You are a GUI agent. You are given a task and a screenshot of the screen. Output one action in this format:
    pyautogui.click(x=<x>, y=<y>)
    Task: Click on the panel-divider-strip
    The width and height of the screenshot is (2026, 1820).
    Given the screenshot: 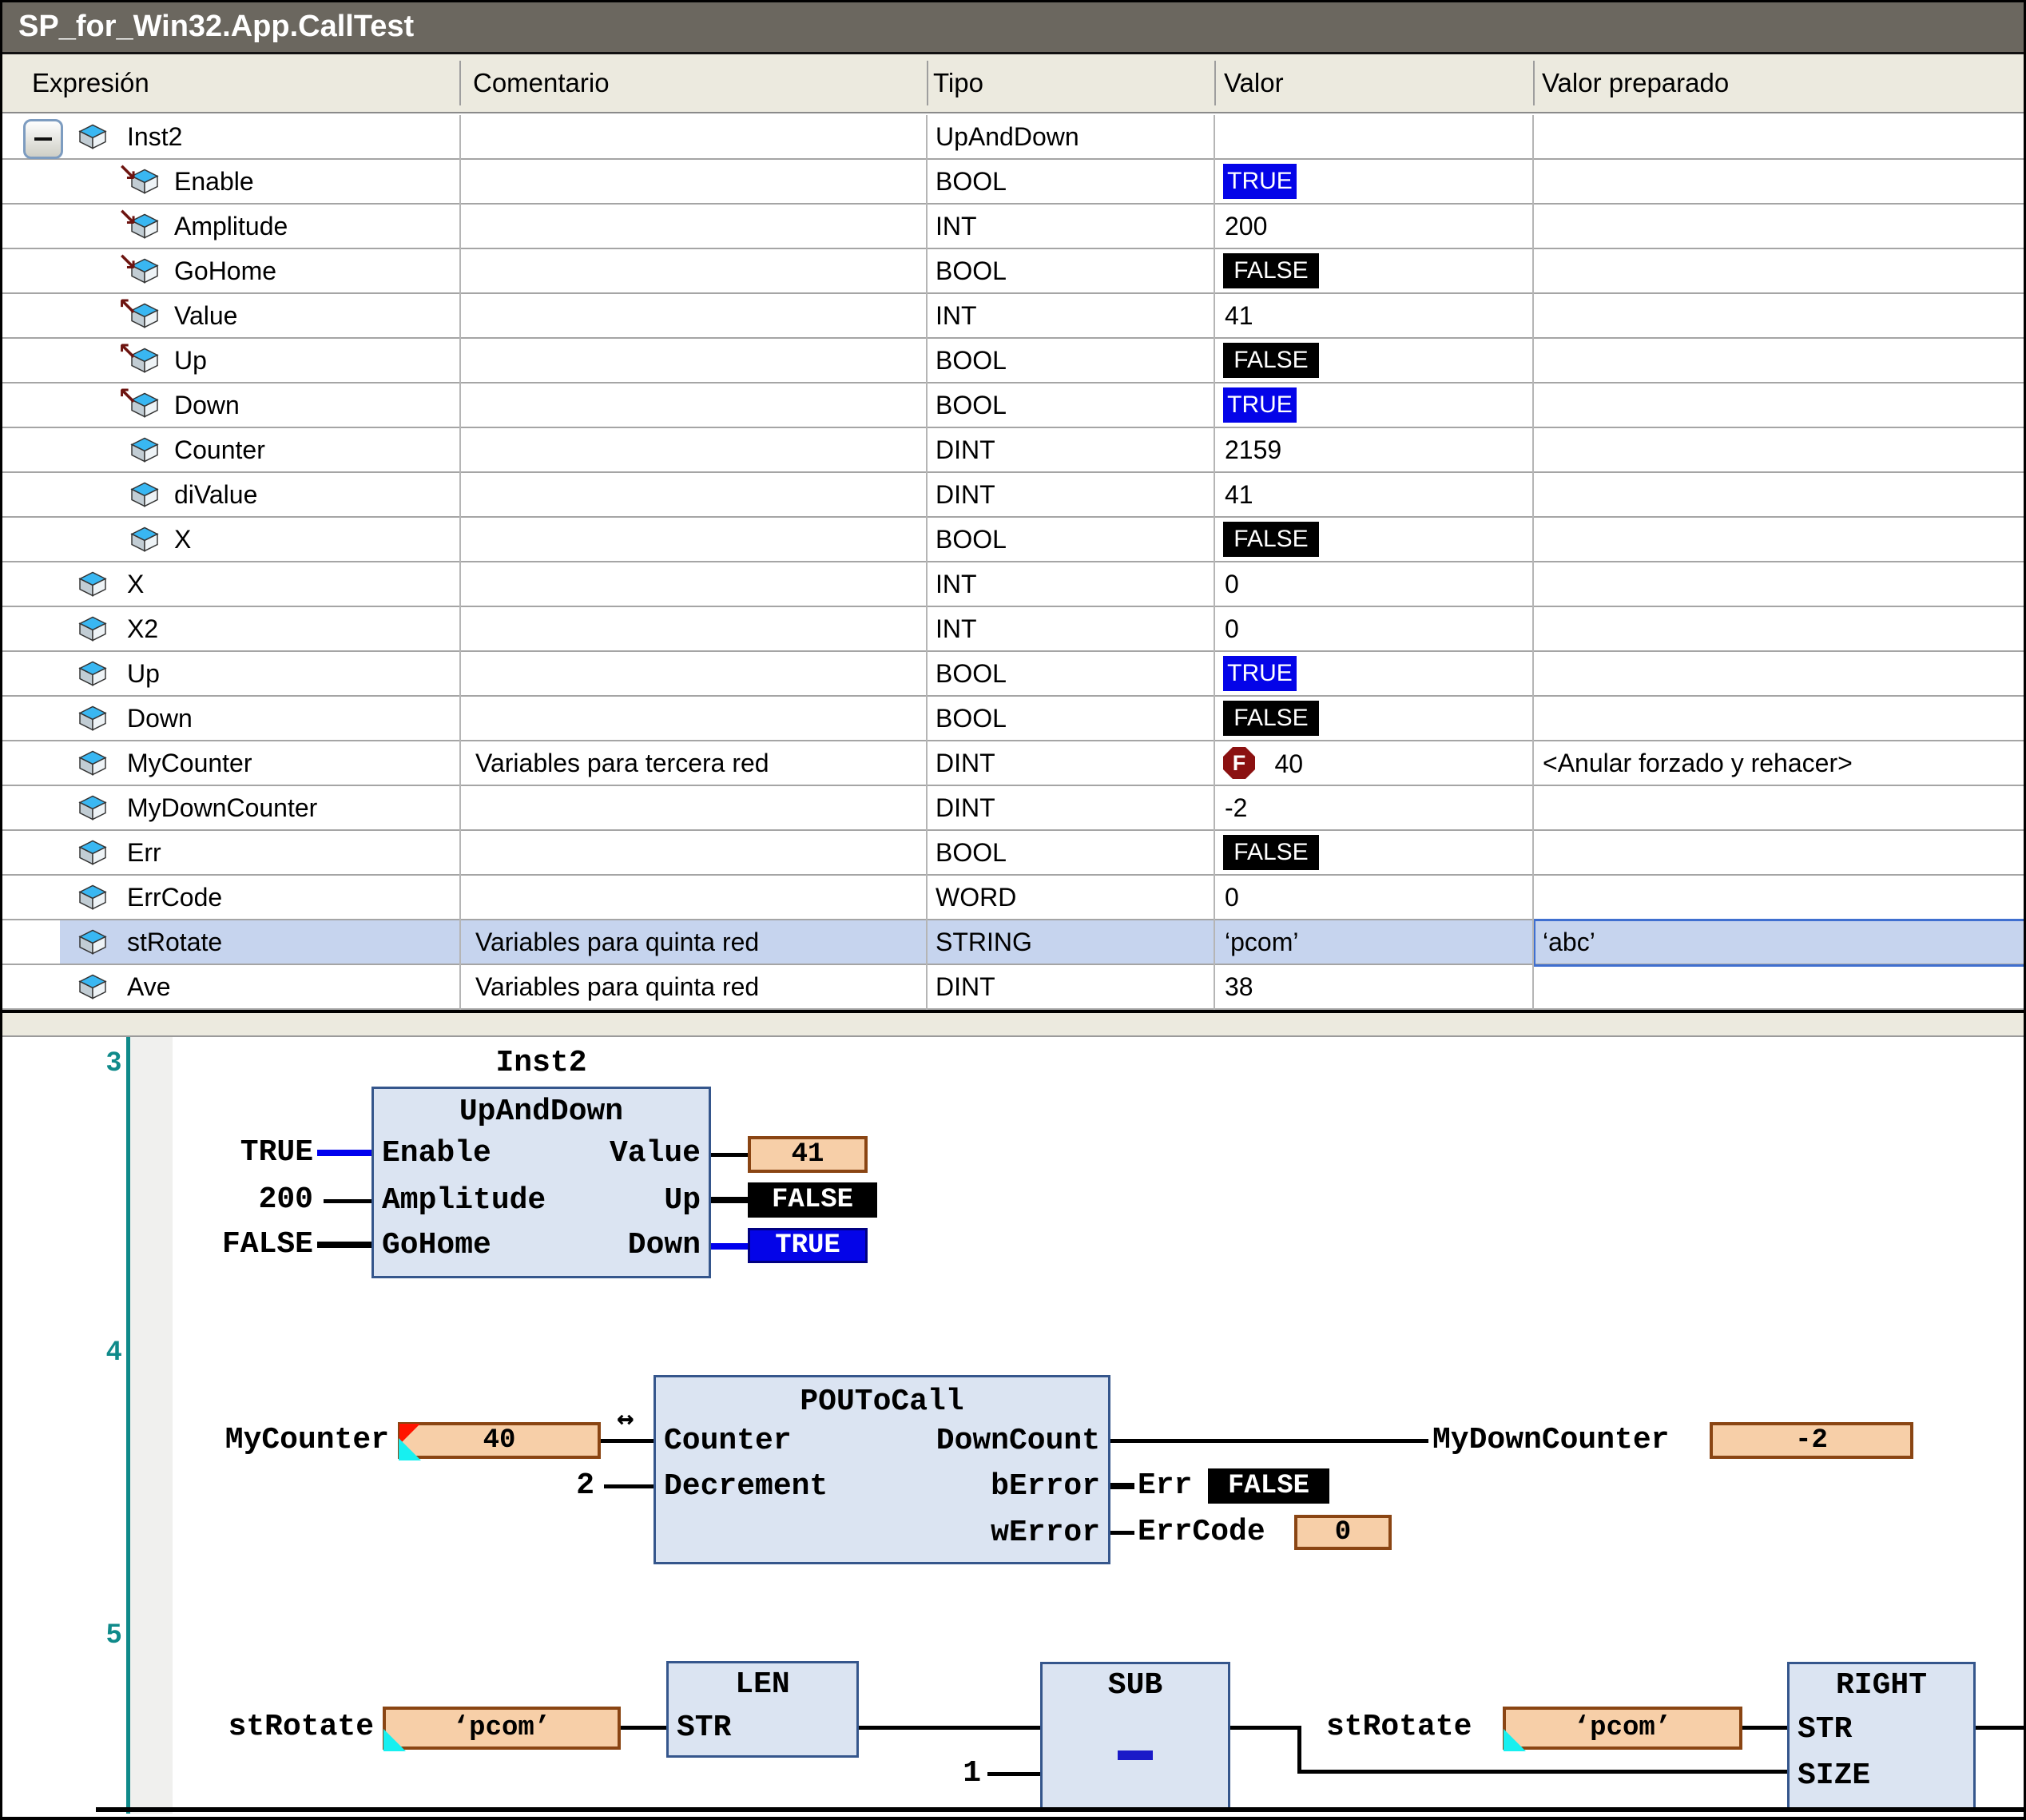 What is the action you would take?
    pyautogui.click(x=1013, y=1025)
    